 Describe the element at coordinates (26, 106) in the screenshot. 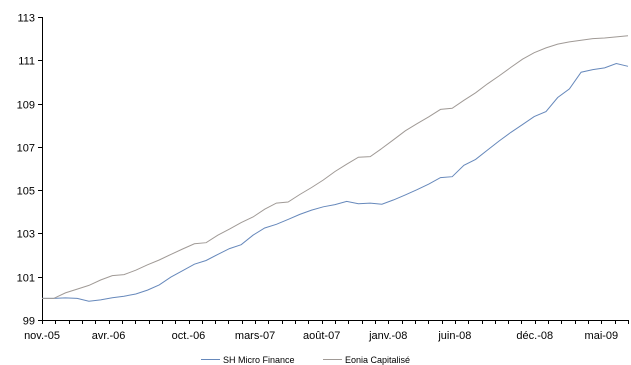

I see `y-tick-label: 109` at that location.